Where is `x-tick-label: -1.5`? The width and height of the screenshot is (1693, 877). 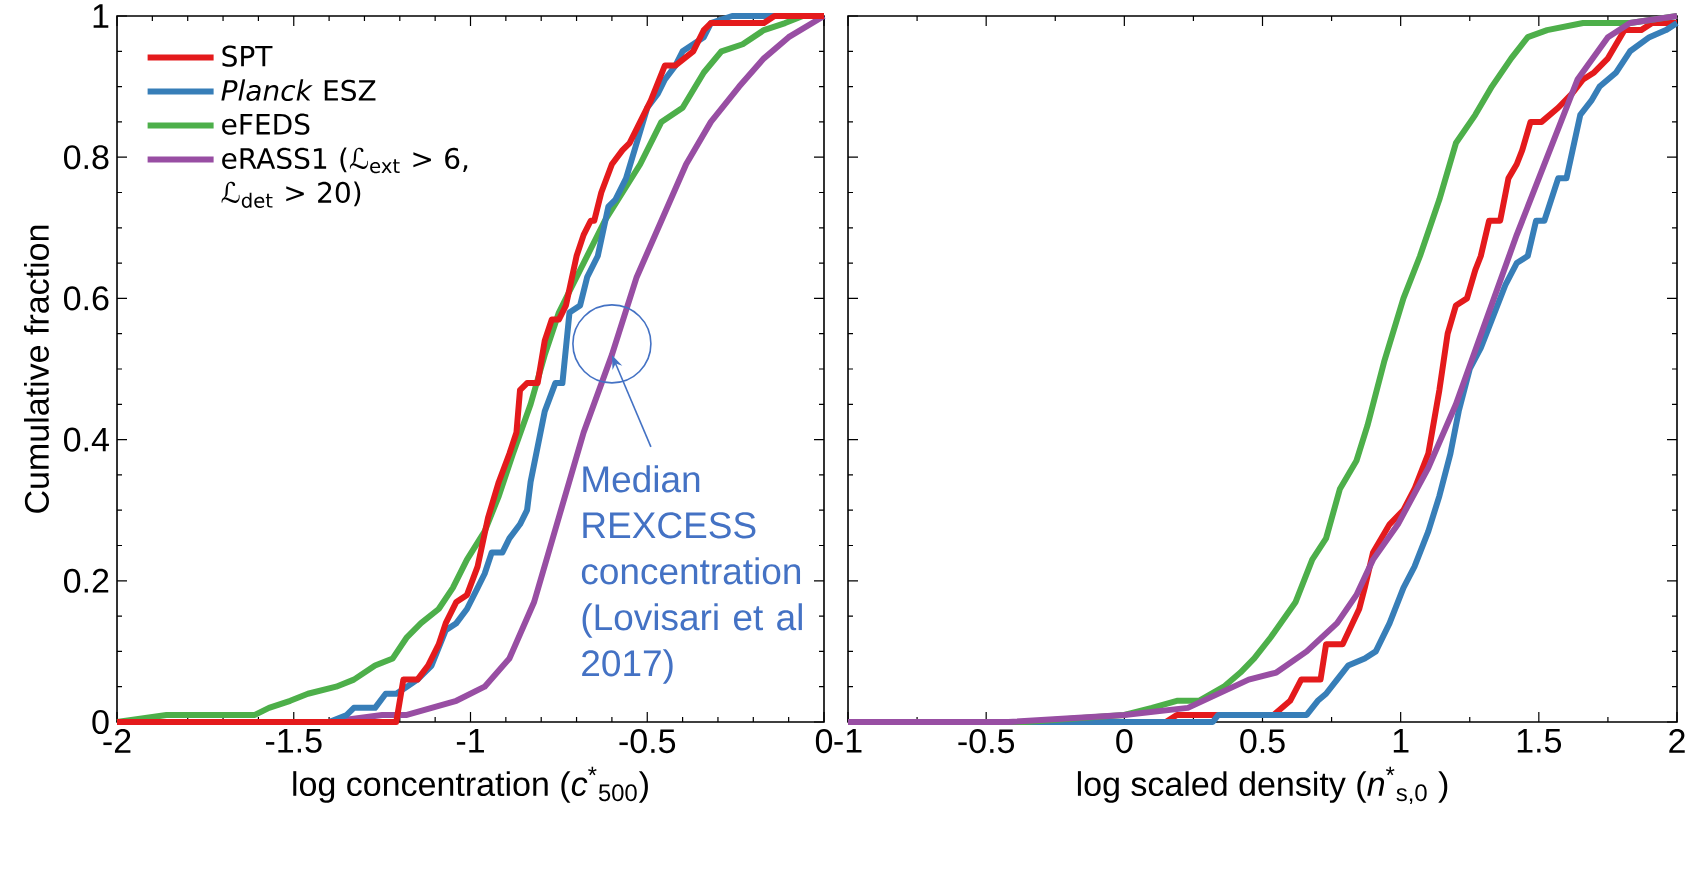 x-tick-label: -1.5 is located at coordinates (293, 741).